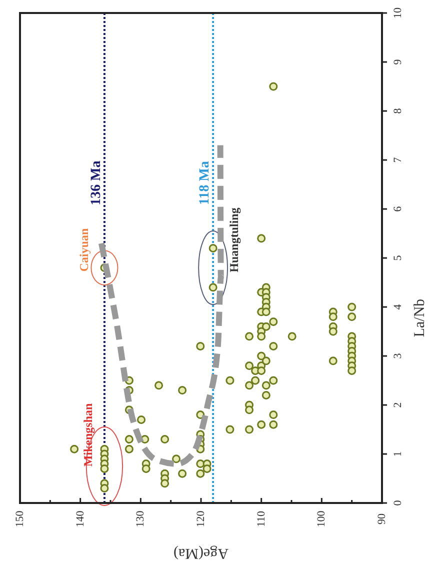 This screenshot has height=586, width=430. I want to click on ref-line-label: 118 Ma, so click(205, 183).